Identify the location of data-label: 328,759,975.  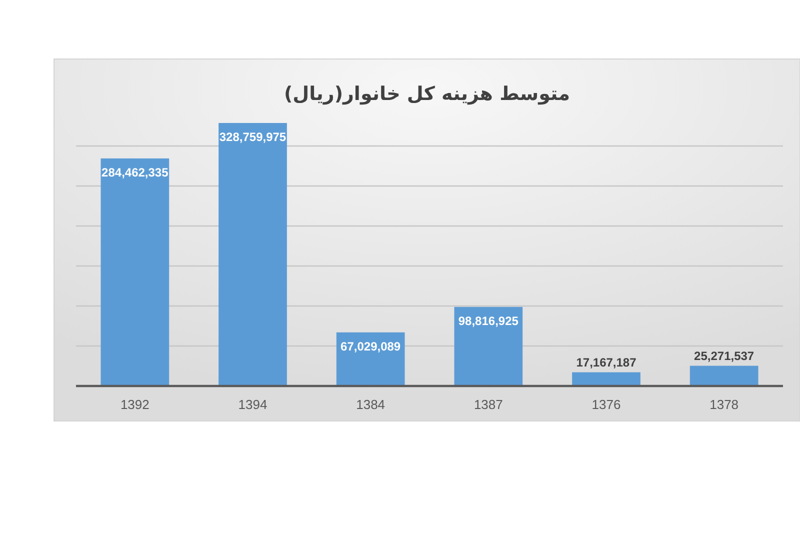
(252, 137).